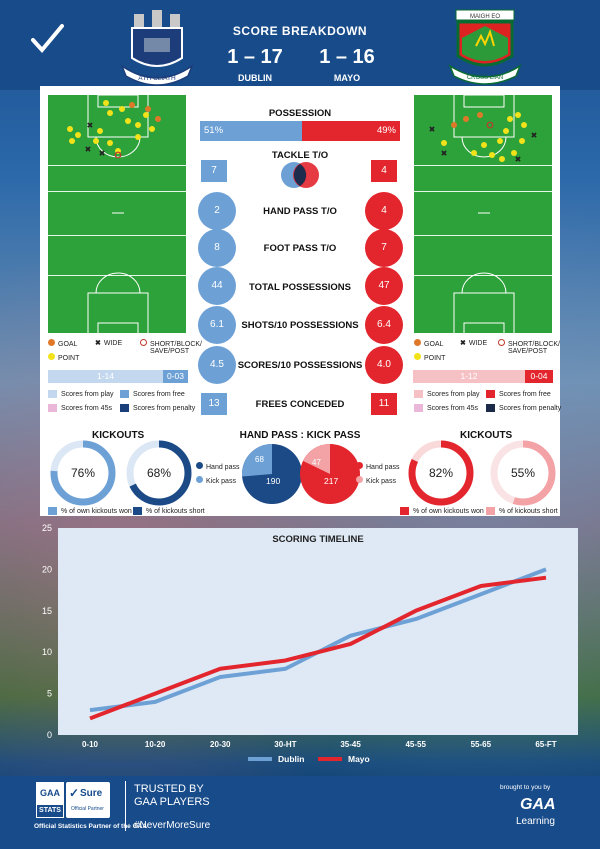 The height and width of the screenshot is (849, 600). Describe the element at coordinates (300, 435) in the screenshot. I see `hand-kick-title: HAND PASS : KICK PASS` at that location.